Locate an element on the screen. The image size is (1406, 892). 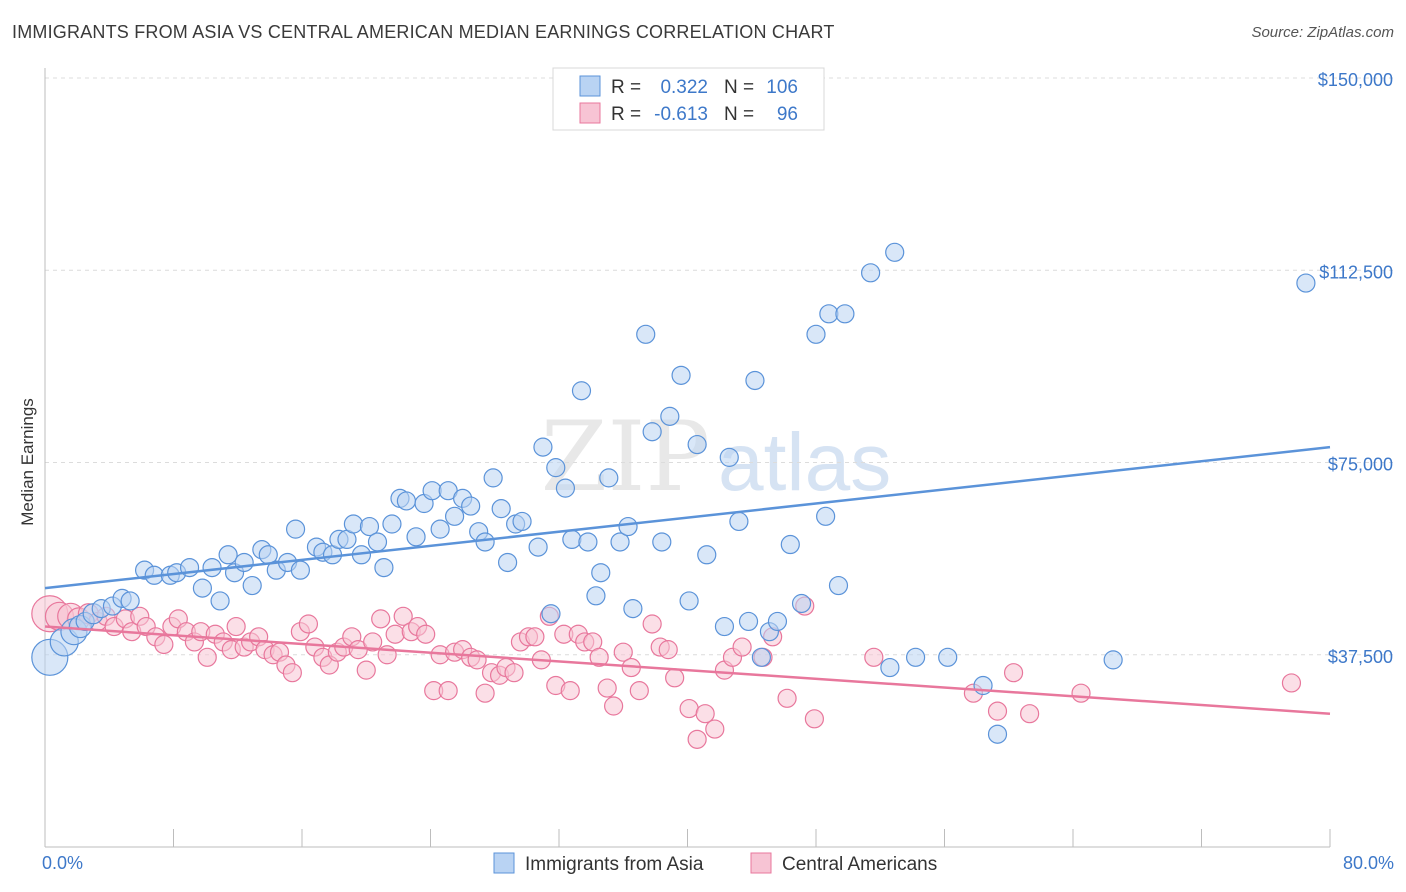
x-tick-label-min: 0.0% is located at coordinates (62, 863).